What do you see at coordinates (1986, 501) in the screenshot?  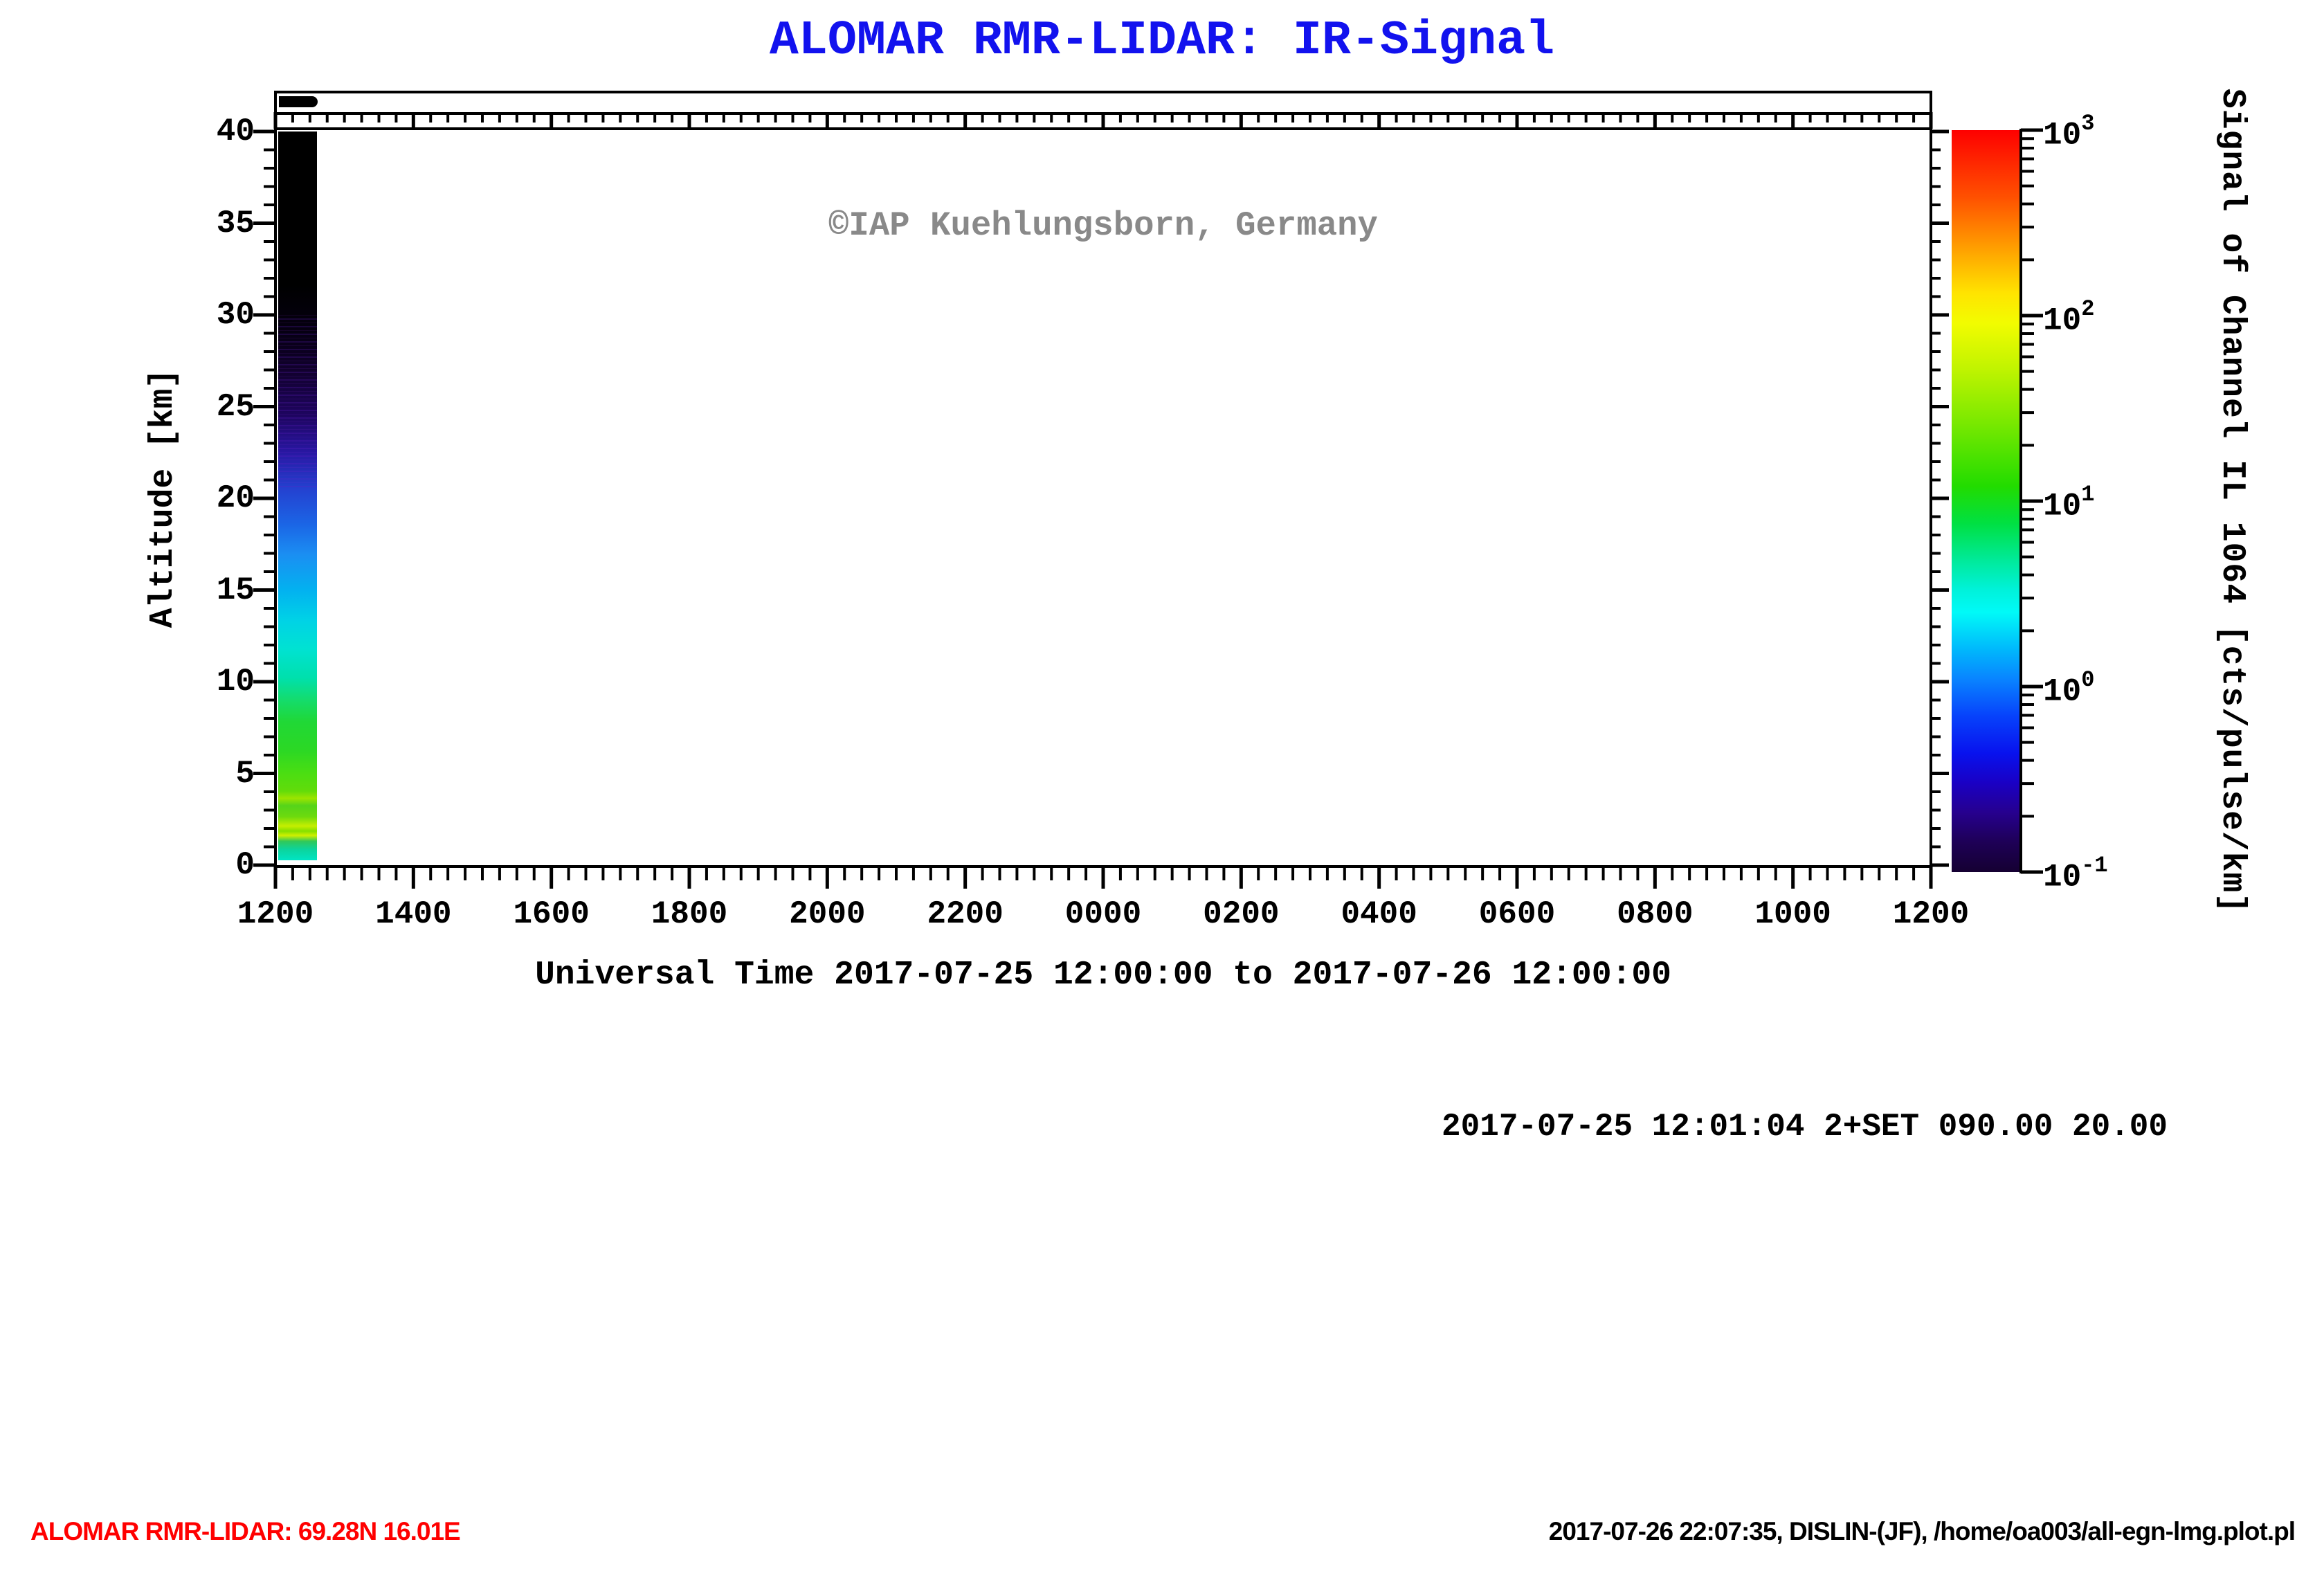 I see `colorbar-gradient` at bounding box center [1986, 501].